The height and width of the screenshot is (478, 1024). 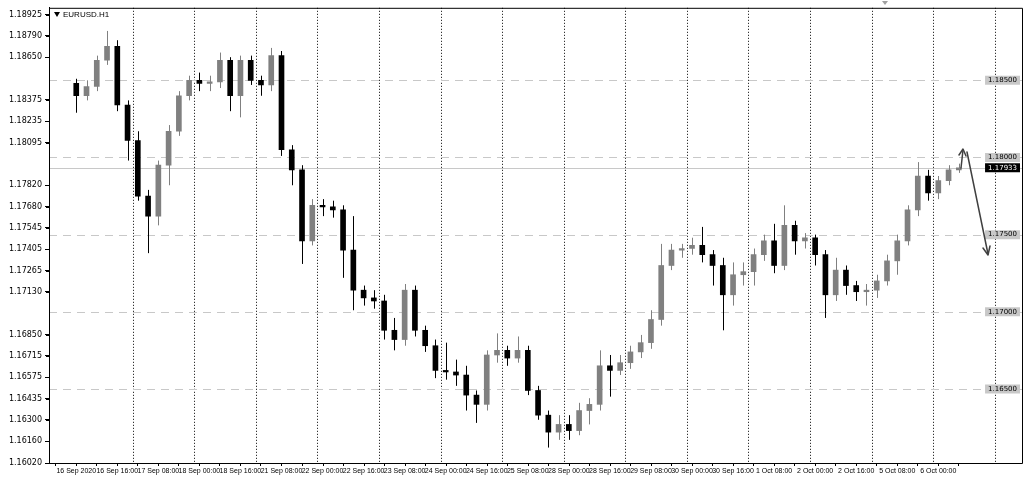 What do you see at coordinates (25, 334) in the screenshot?
I see `y-tick-label: 1.16850` at bounding box center [25, 334].